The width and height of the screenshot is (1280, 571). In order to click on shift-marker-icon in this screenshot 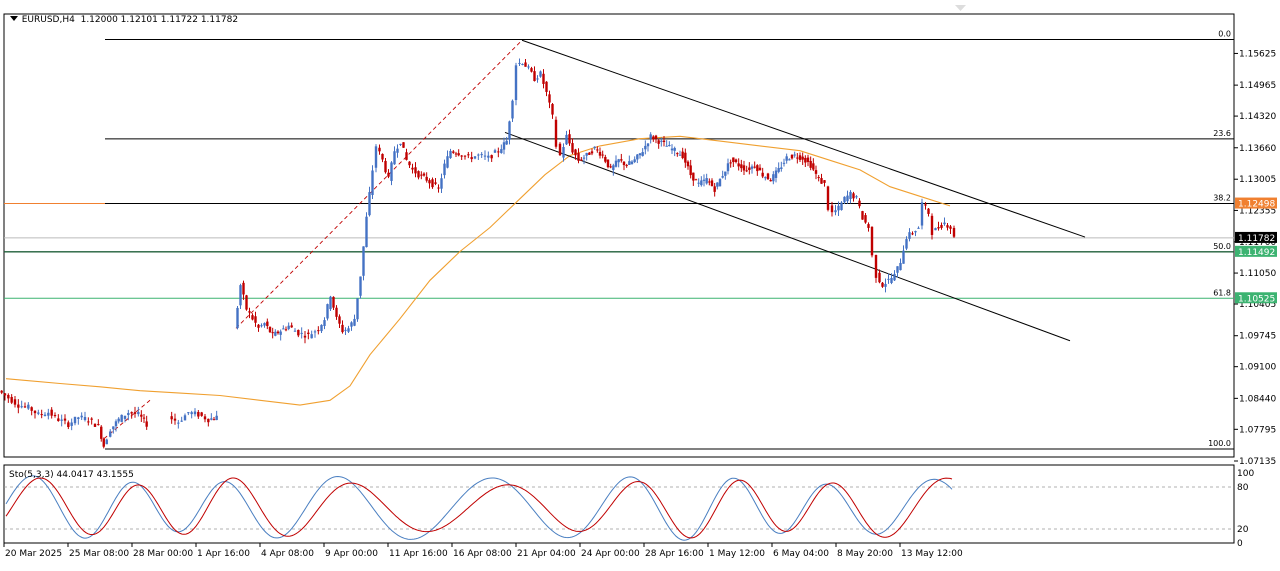, I will do `click(960, 8)`.